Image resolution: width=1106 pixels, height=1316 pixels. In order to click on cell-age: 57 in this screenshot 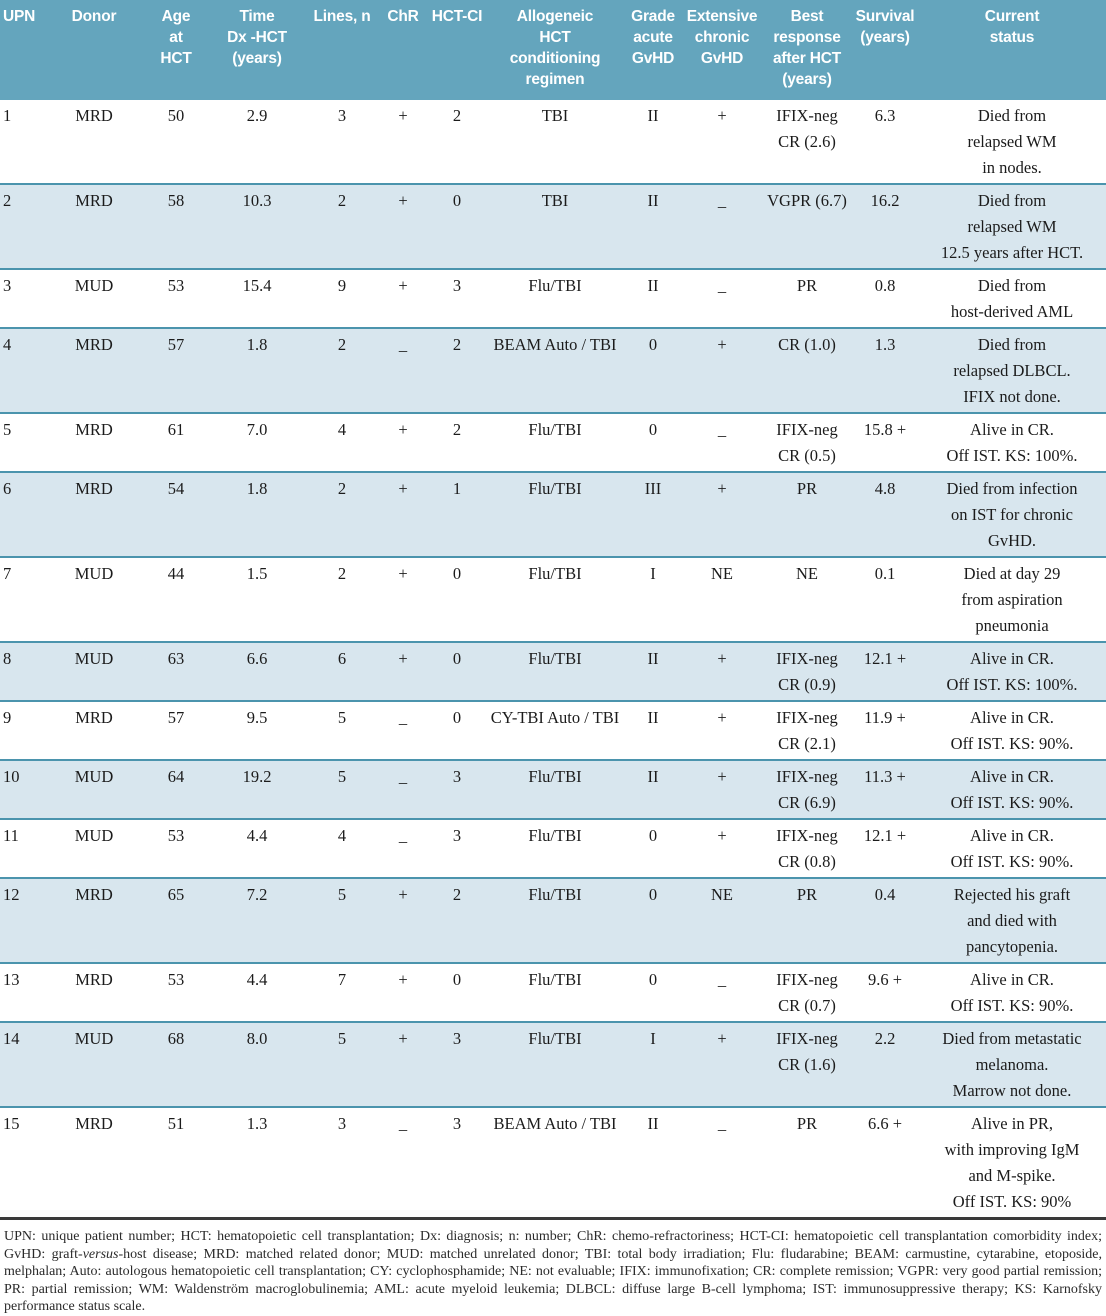, I will do `click(176, 344)`.